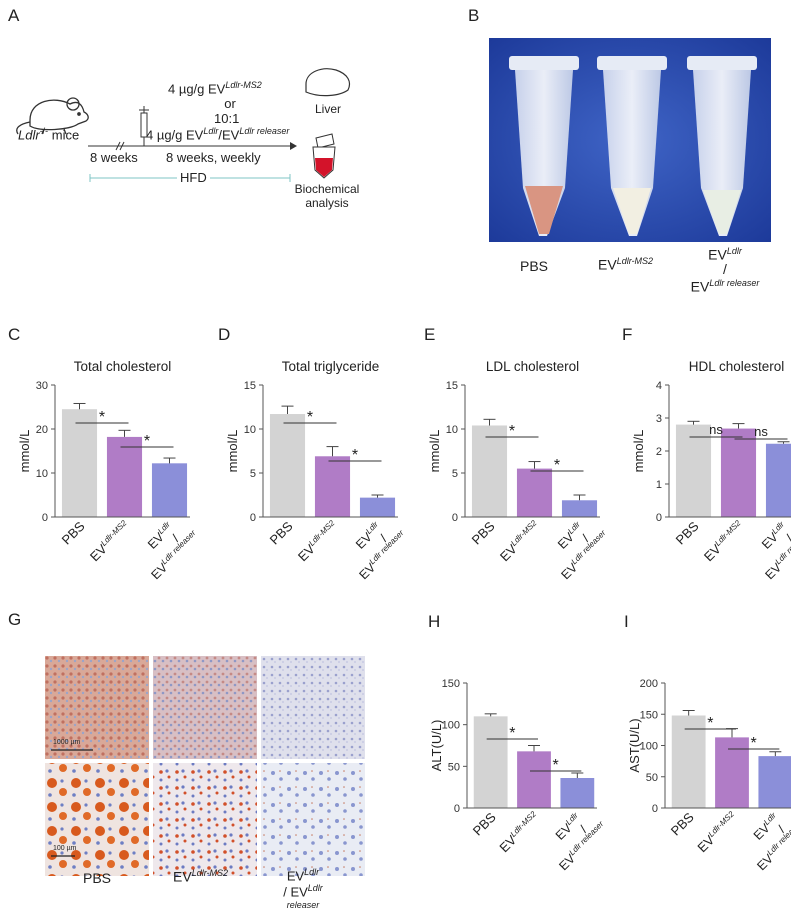 The image size is (791, 915). I want to click on y-tick-label: 4, so click(659, 386).